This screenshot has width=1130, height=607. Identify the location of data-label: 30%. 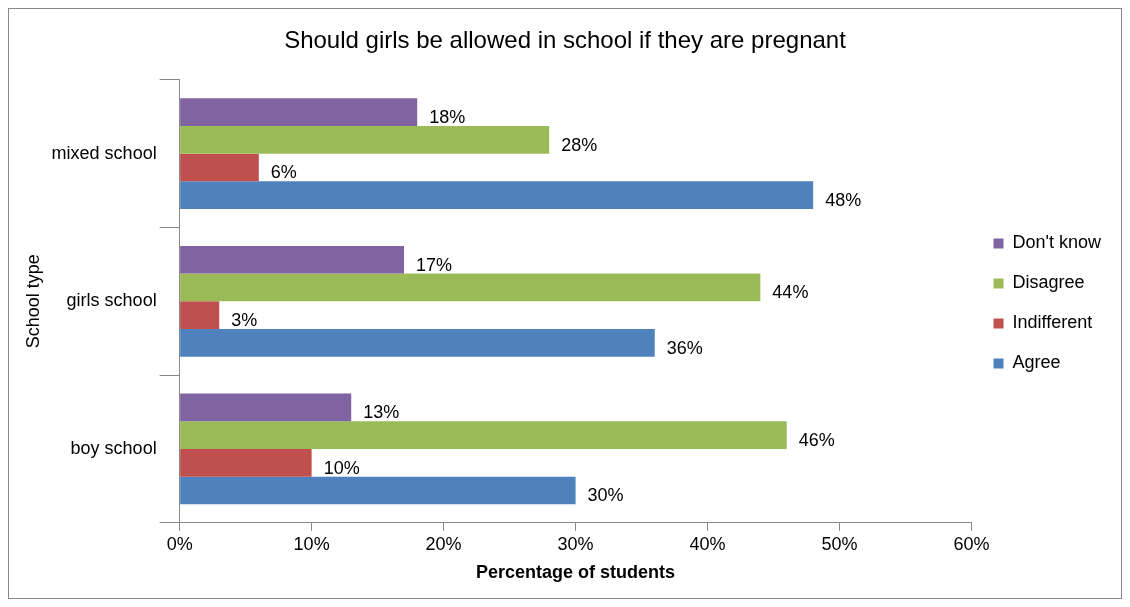
(605, 495).